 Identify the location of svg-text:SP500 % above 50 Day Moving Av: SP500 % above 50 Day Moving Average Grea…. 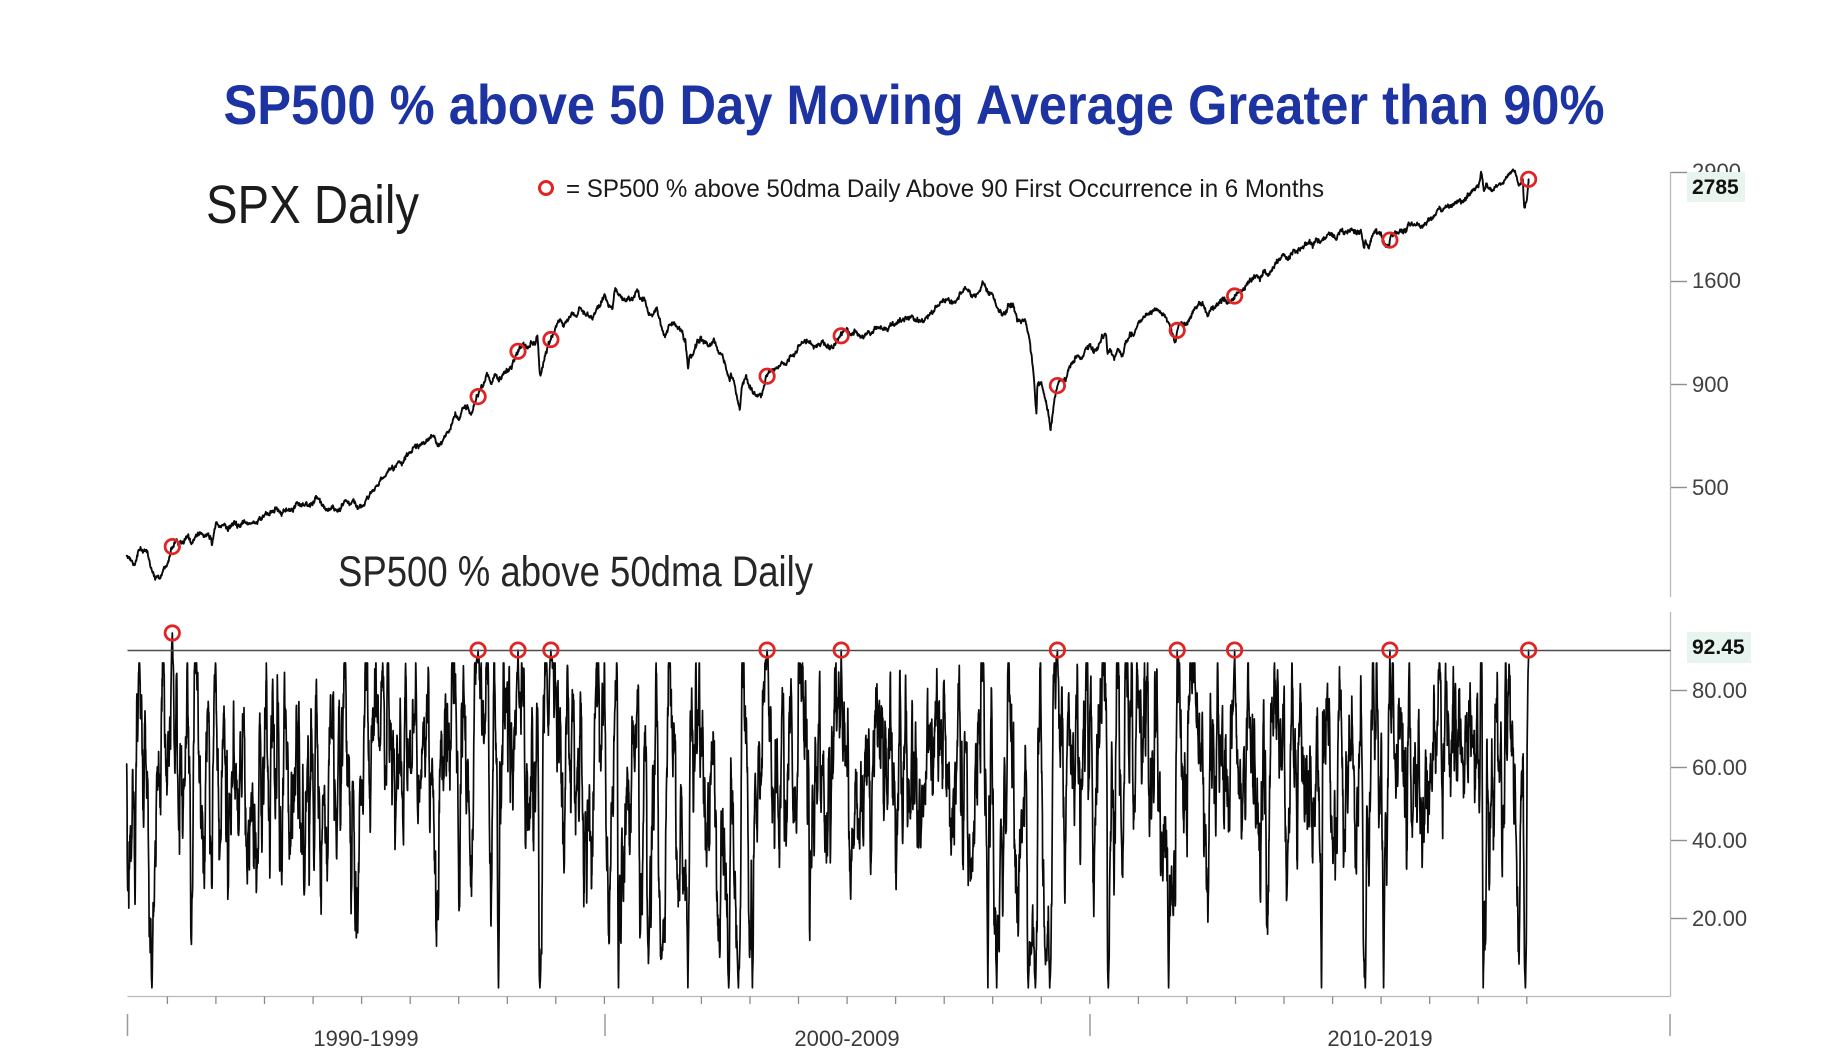
(914, 104).